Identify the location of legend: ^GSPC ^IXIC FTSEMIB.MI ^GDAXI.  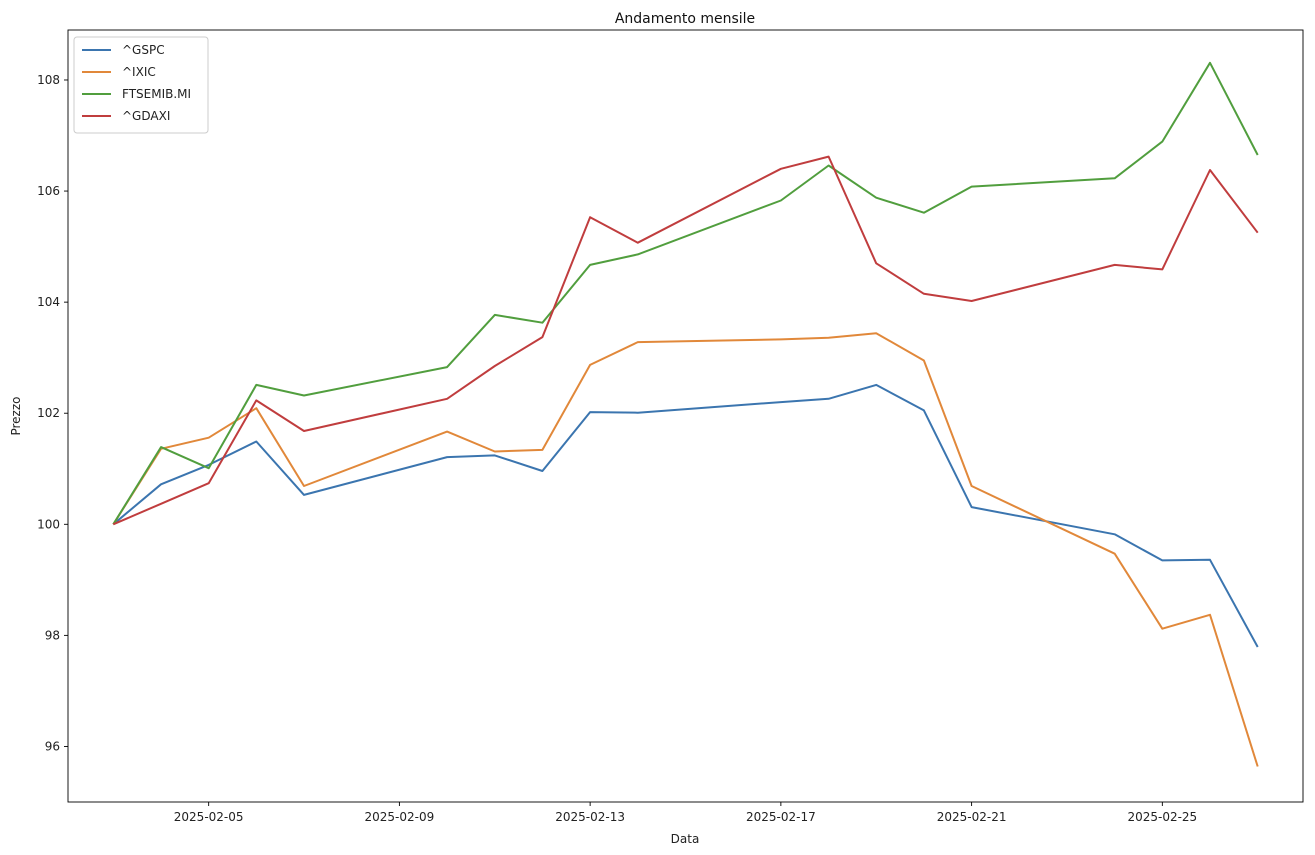
(141, 85).